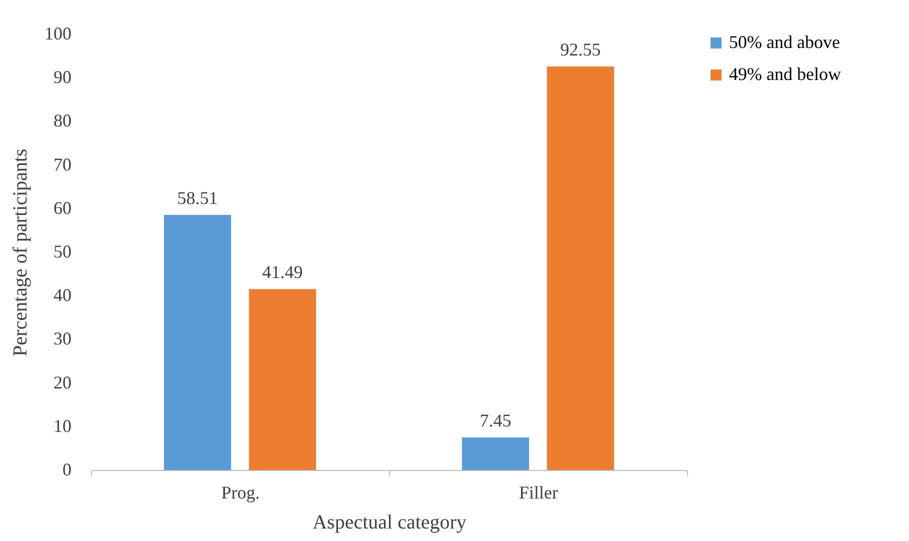 The image size is (909, 541). What do you see at coordinates (21, 252) in the screenshot?
I see `y-axis-title: Percentage of participants` at bounding box center [21, 252].